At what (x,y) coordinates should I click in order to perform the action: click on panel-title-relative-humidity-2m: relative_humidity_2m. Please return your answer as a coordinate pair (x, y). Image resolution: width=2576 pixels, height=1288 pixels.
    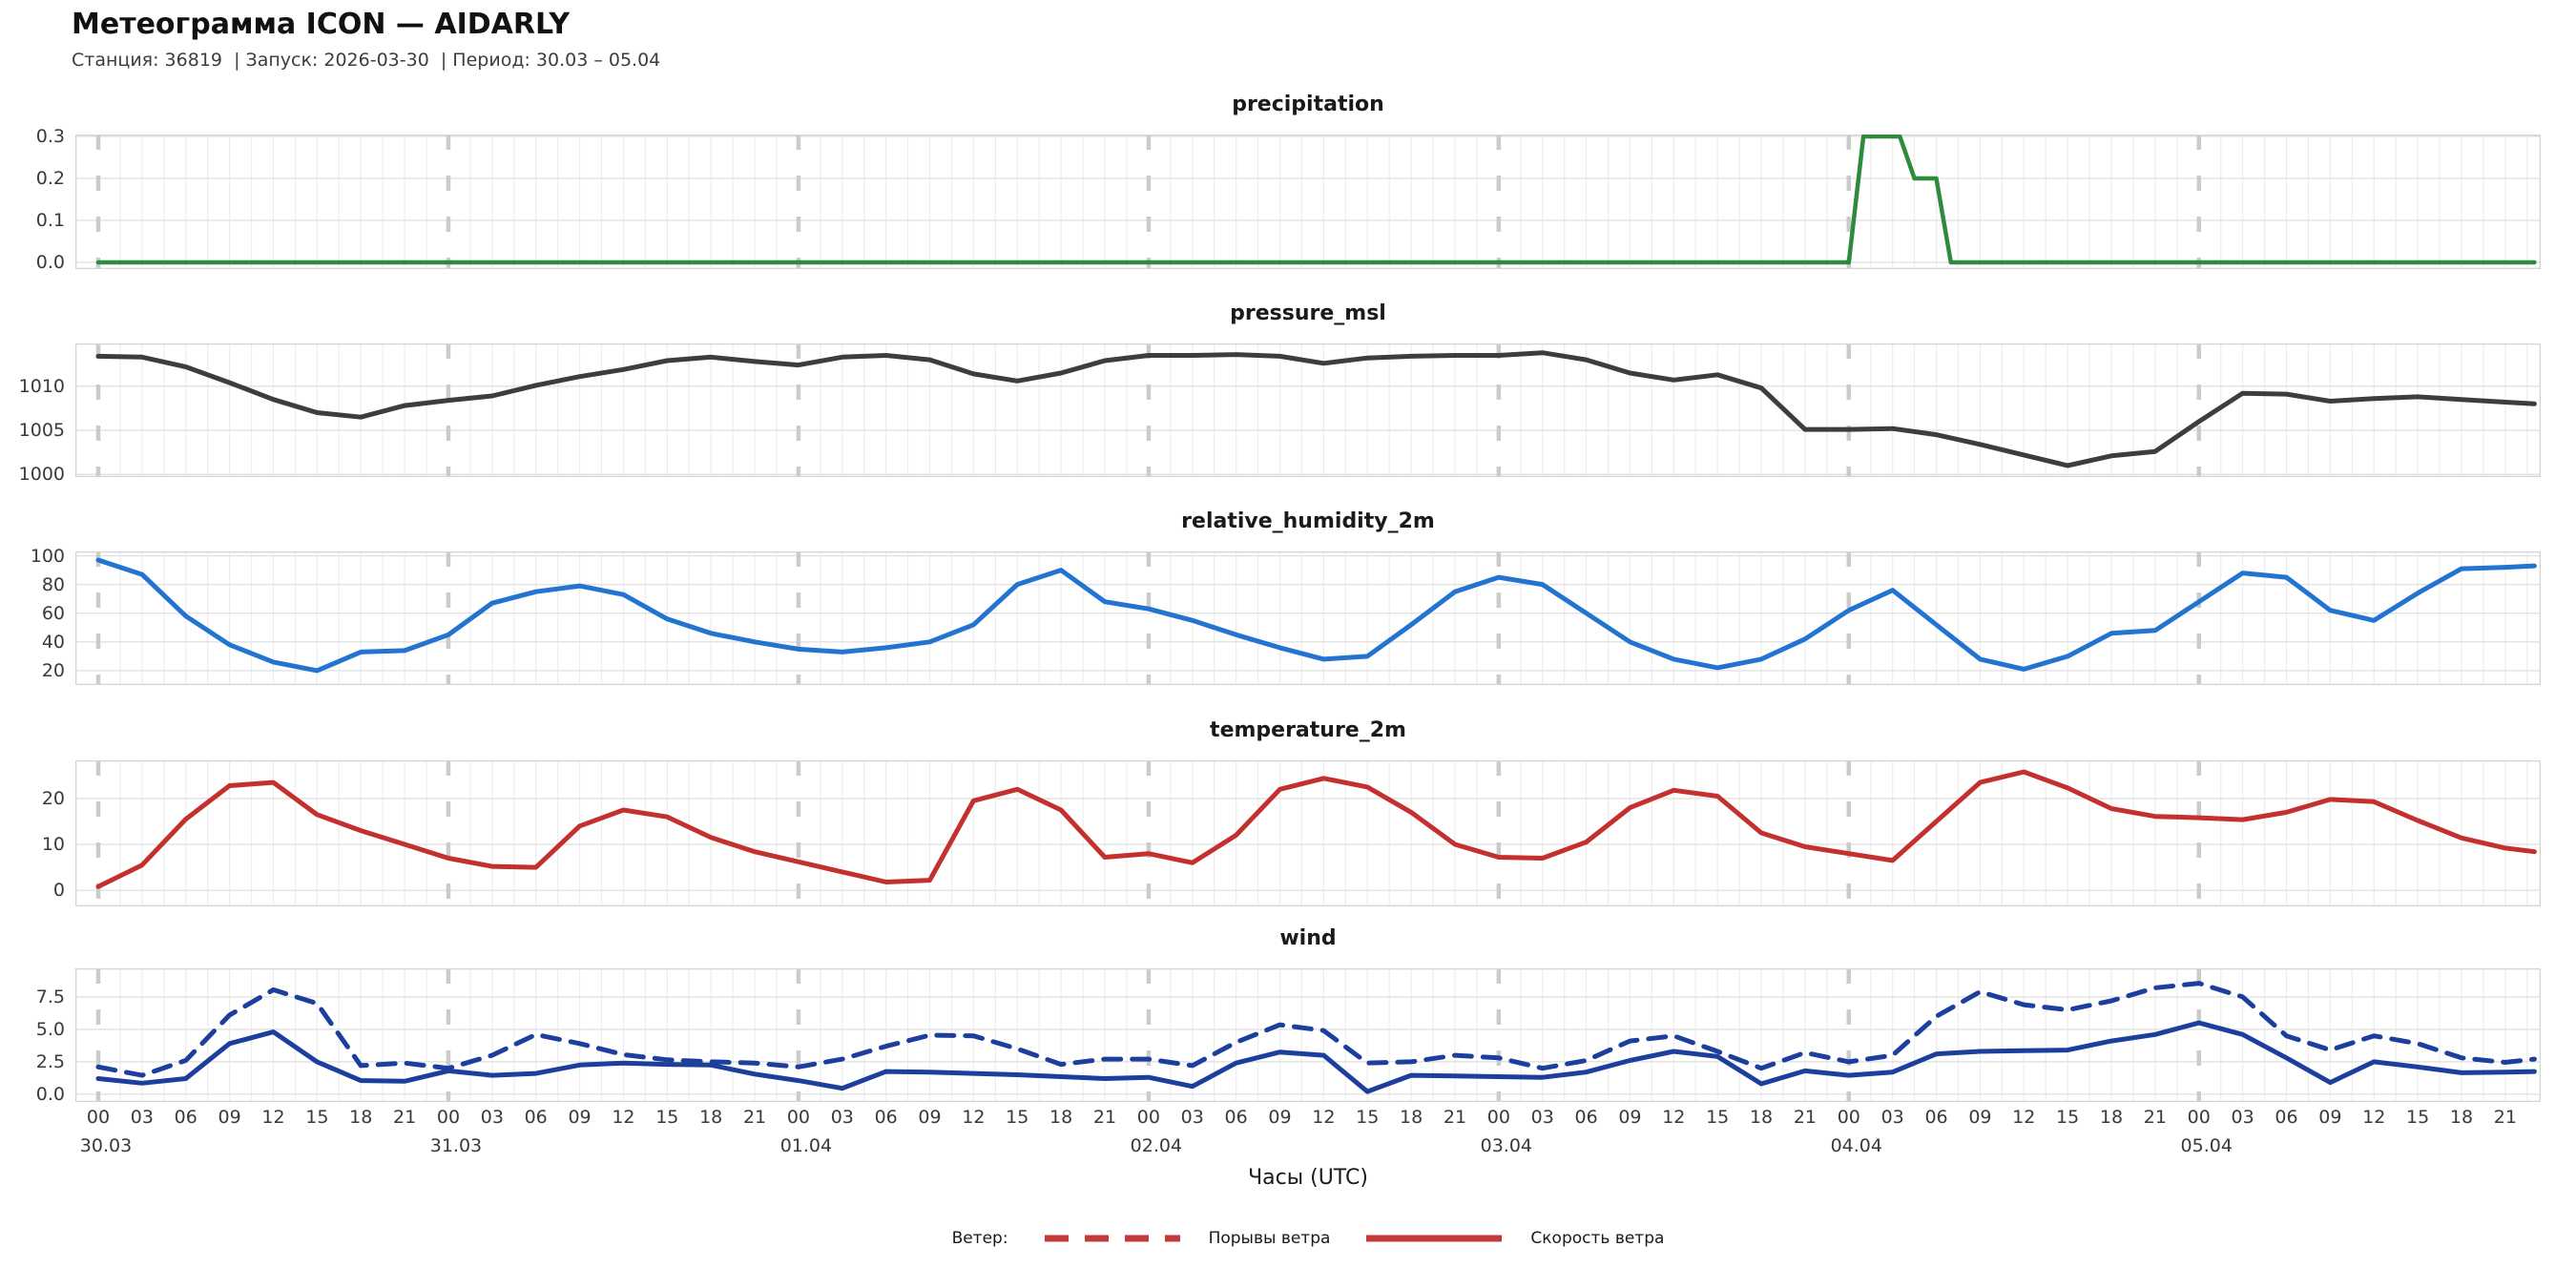
    Looking at the image, I should click on (1308, 521).